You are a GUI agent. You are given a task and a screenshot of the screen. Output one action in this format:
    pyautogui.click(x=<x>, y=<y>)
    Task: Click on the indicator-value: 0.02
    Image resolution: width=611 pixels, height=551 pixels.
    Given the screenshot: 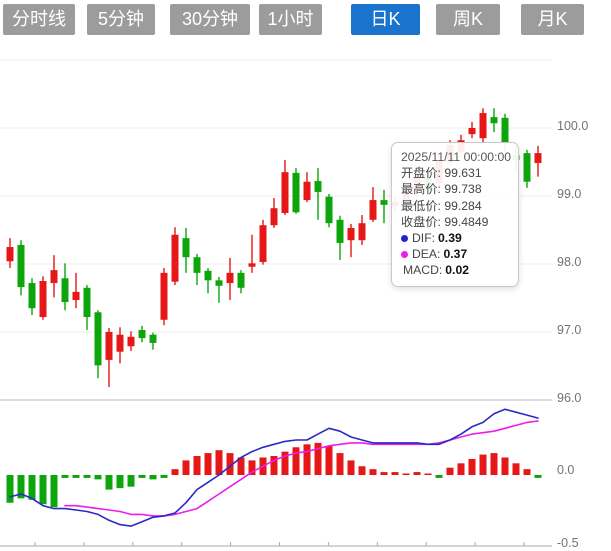 What is the action you would take?
    pyautogui.click(x=457, y=270)
    